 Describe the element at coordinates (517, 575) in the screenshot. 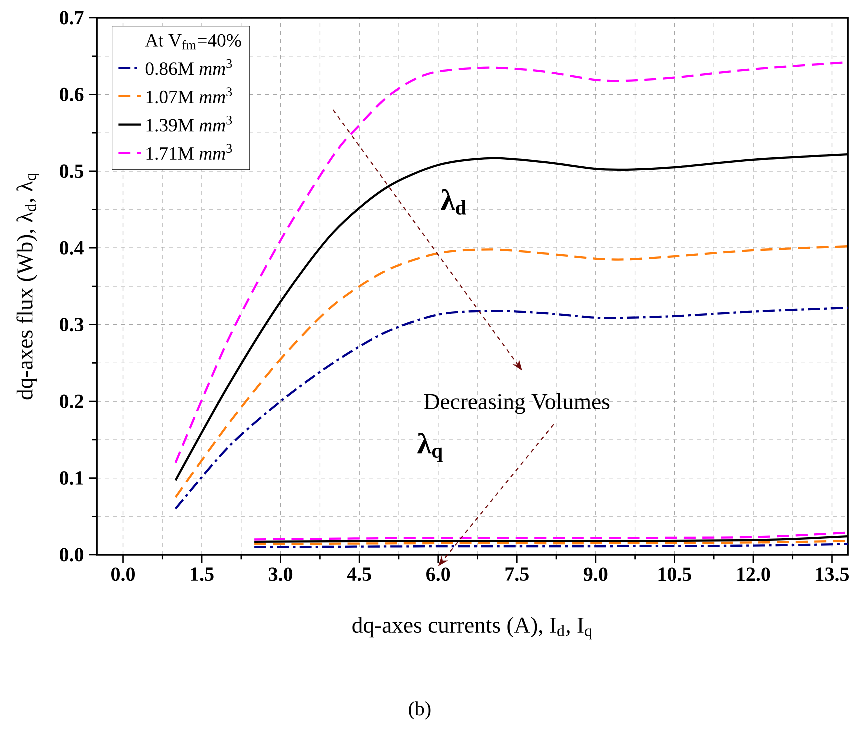

I see `x-tick-label: 7.5` at that location.